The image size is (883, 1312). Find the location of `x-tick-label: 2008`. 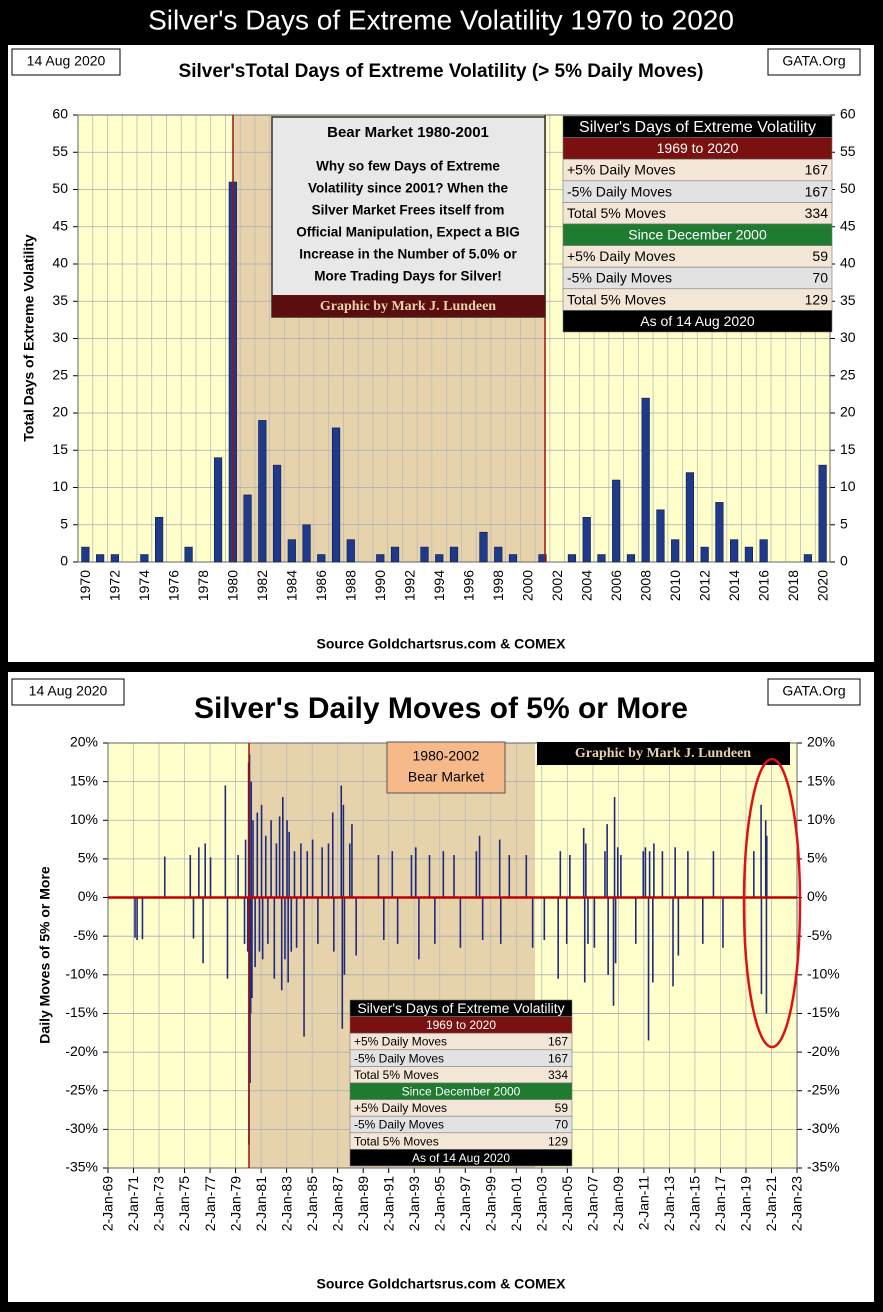

x-tick-label: 2008 is located at coordinates (645, 585).